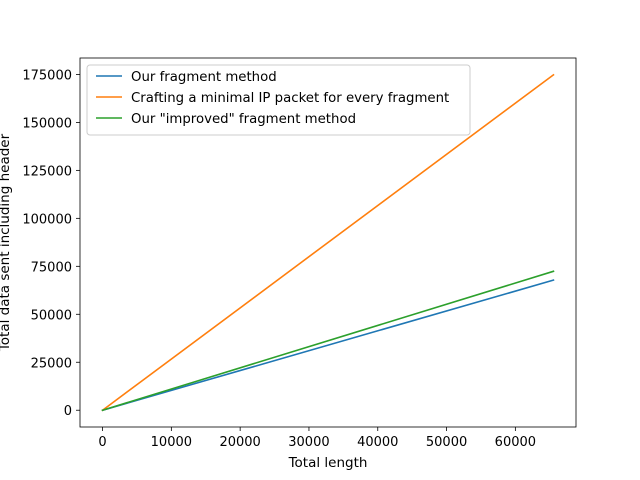  What do you see at coordinates (204, 77) in the screenshot?
I see `legend-label-1: Our fragment method` at bounding box center [204, 77].